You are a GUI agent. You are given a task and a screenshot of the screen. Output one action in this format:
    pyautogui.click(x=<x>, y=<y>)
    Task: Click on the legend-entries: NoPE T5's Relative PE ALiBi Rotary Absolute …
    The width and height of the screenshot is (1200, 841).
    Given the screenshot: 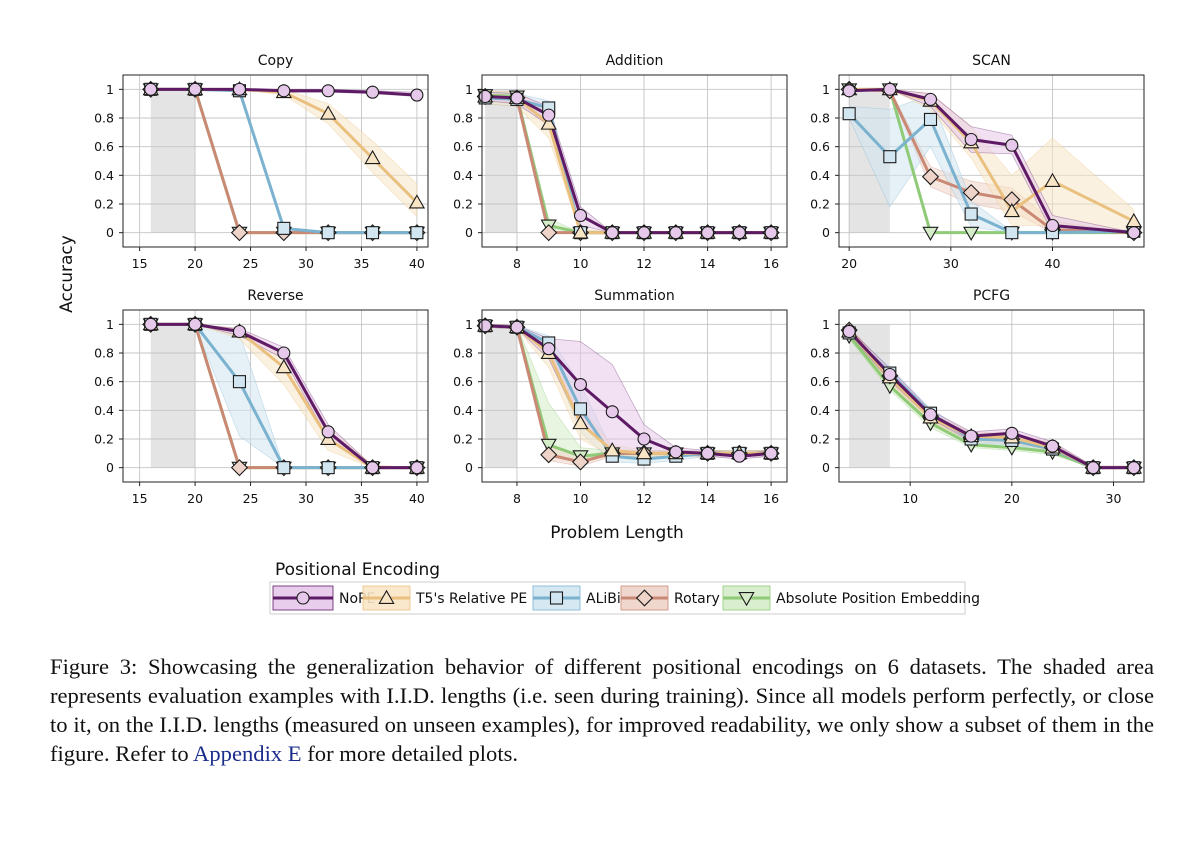 What is the action you would take?
    pyautogui.click(x=624, y=598)
    